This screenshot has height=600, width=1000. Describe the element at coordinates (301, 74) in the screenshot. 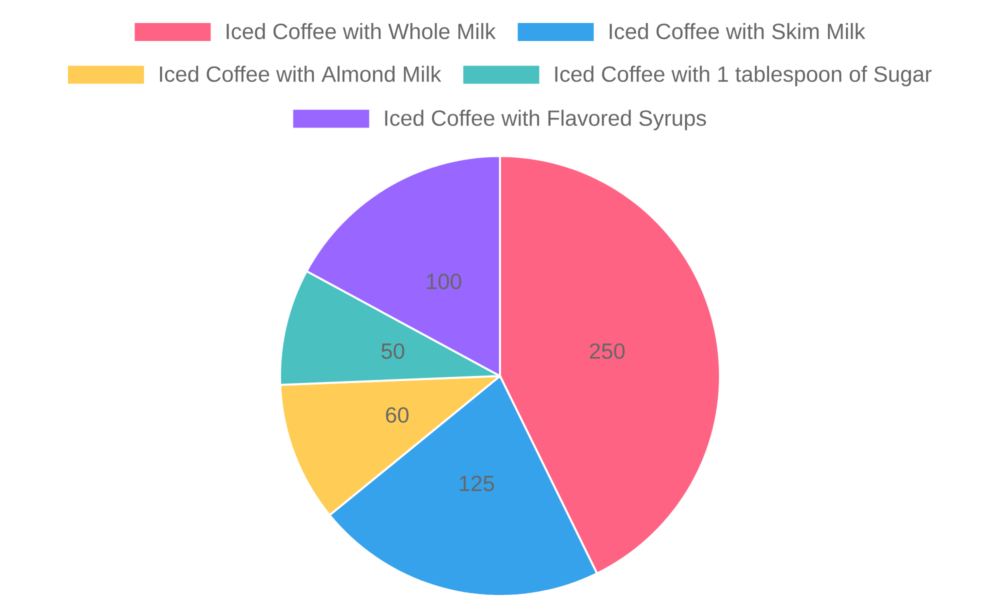

I see `legend-label: Iced Coffee with Almond Milk` at that location.